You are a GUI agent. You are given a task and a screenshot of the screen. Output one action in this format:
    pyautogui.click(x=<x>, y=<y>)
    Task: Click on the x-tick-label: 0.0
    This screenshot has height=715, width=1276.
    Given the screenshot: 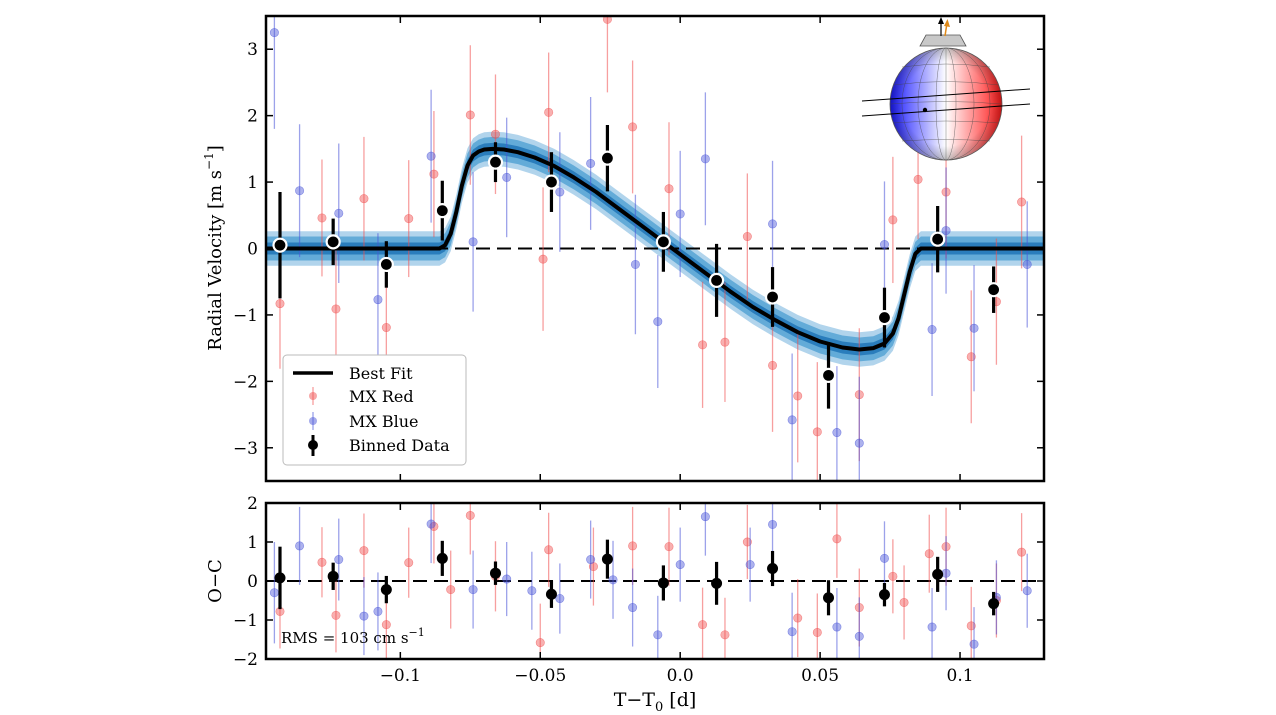 What is the action you would take?
    pyautogui.click(x=680, y=676)
    